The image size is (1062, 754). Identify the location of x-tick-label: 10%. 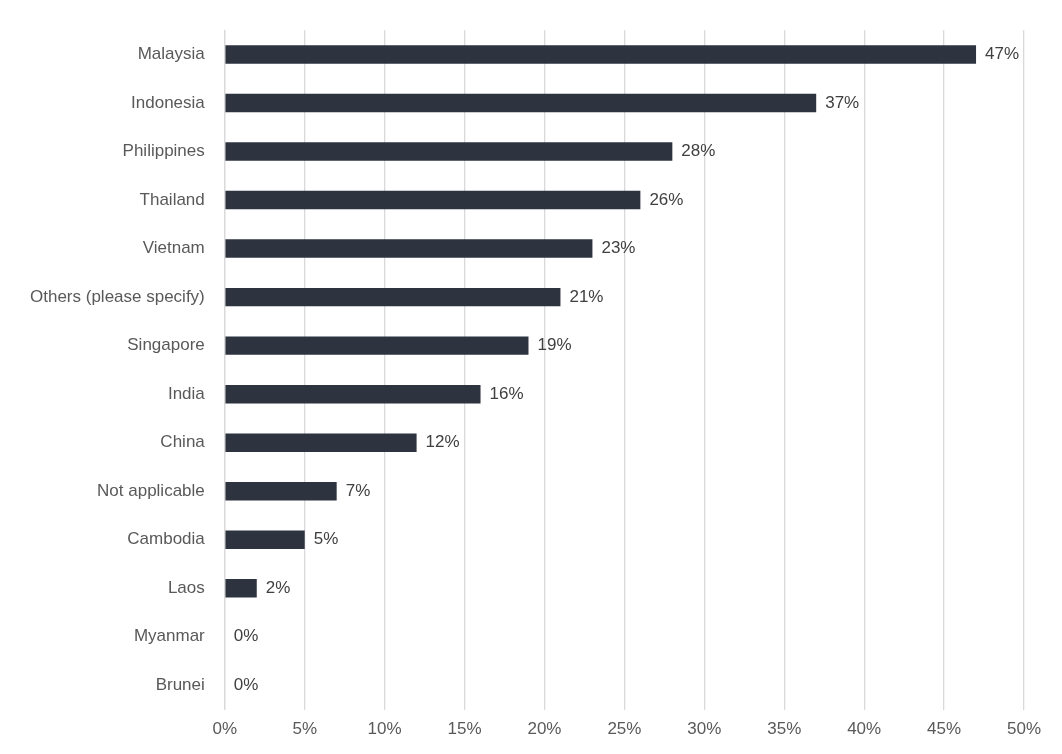
(384, 729).